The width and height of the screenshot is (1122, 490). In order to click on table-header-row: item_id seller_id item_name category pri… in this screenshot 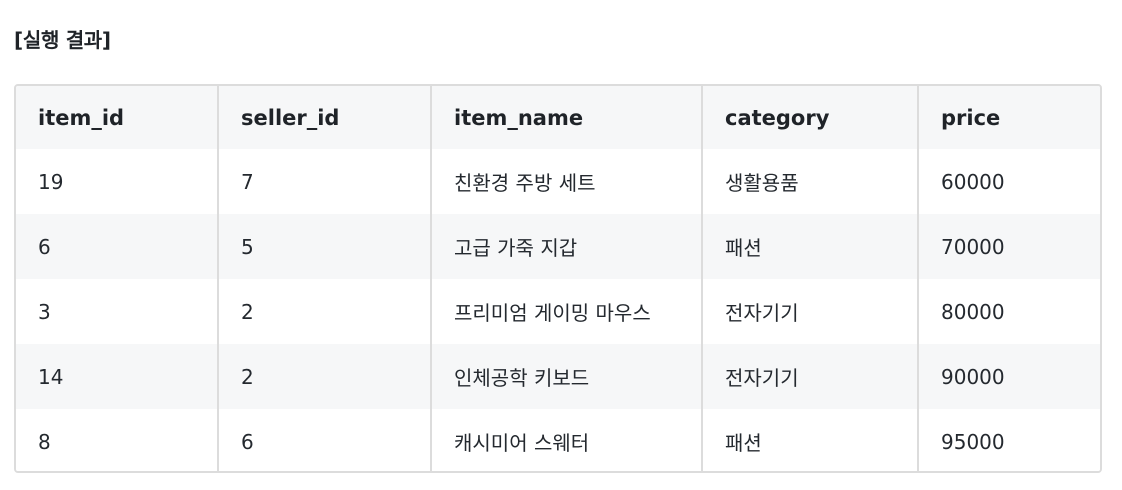, I will do `click(558, 117)`.